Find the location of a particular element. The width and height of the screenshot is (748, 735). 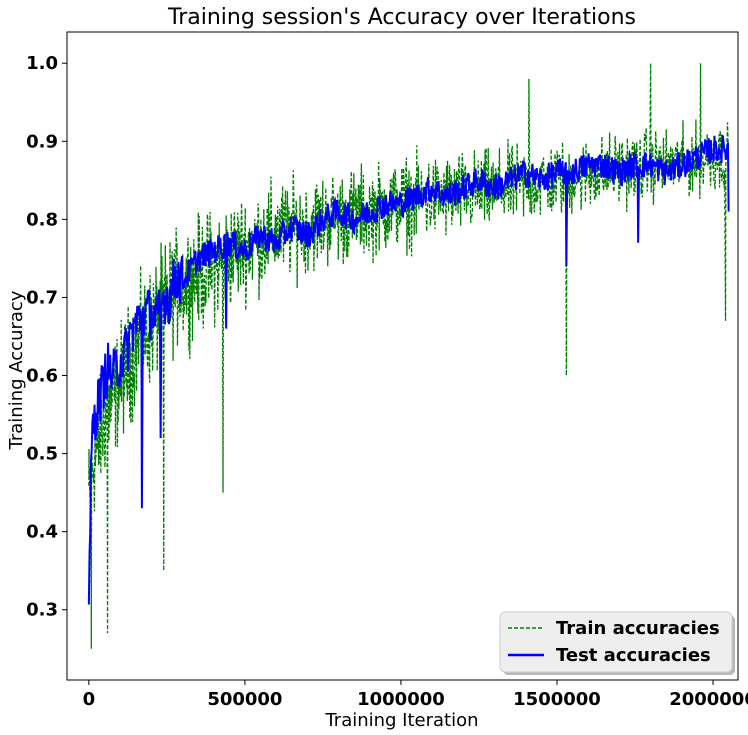

legend: Train accuracies Test accuracies is located at coordinates (617, 643).